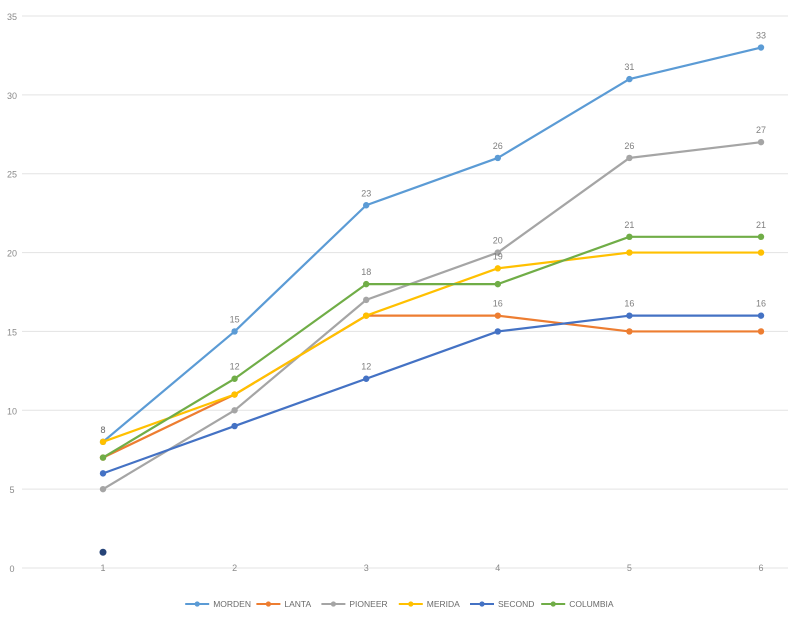  What do you see at coordinates (232, 604) in the screenshot?
I see `legend-label: MORDEN` at bounding box center [232, 604].